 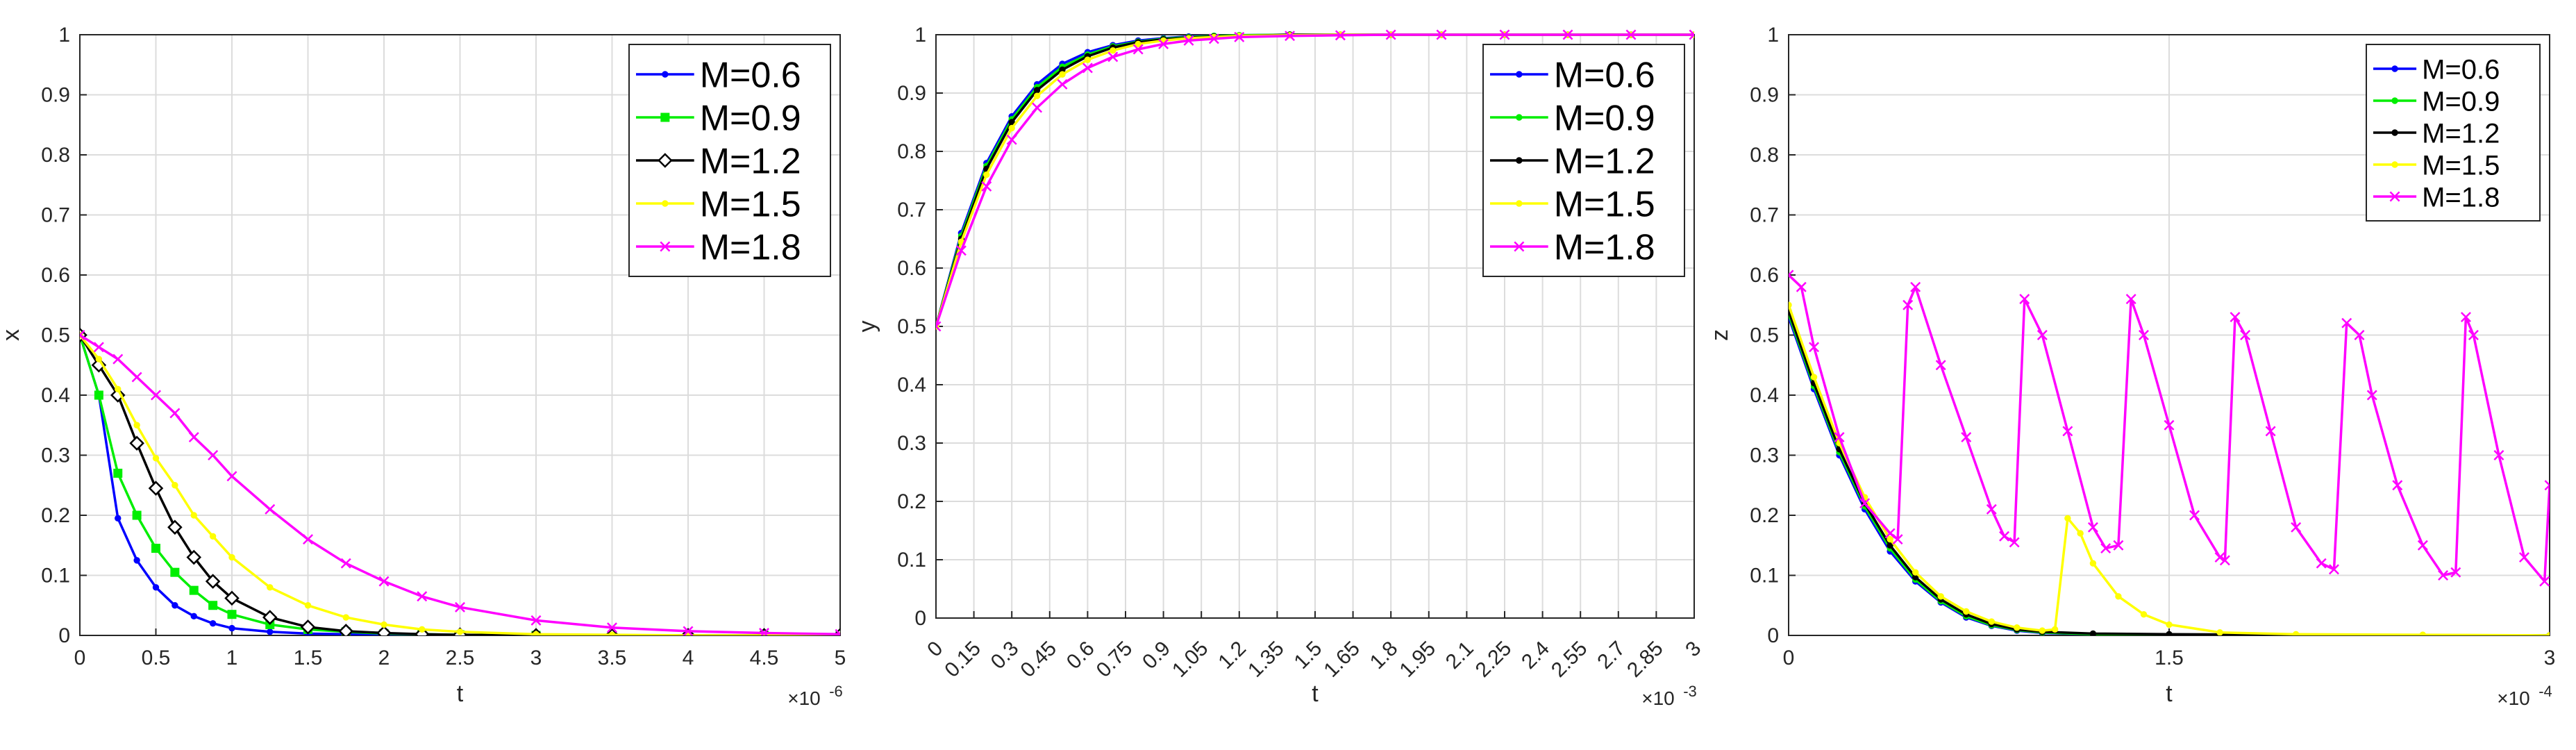 What do you see at coordinates (1764, 335) in the screenshot?
I see `y-tick-label: 0.5` at bounding box center [1764, 335].